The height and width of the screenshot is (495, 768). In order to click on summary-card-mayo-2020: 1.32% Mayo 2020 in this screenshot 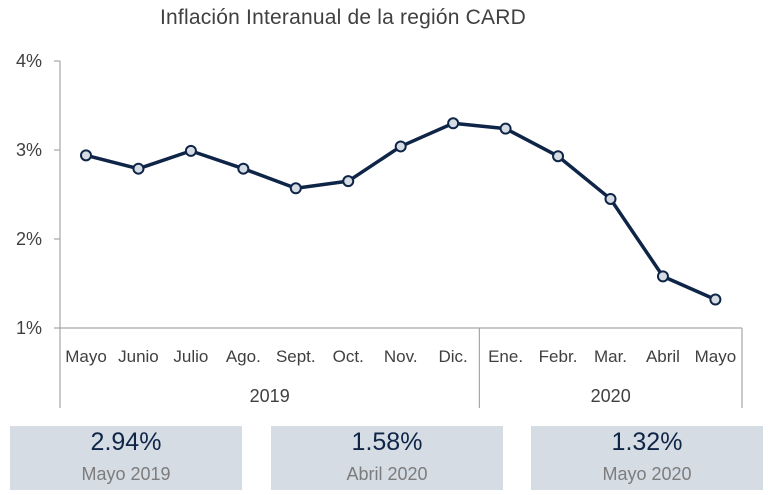, I will do `click(647, 458)`.